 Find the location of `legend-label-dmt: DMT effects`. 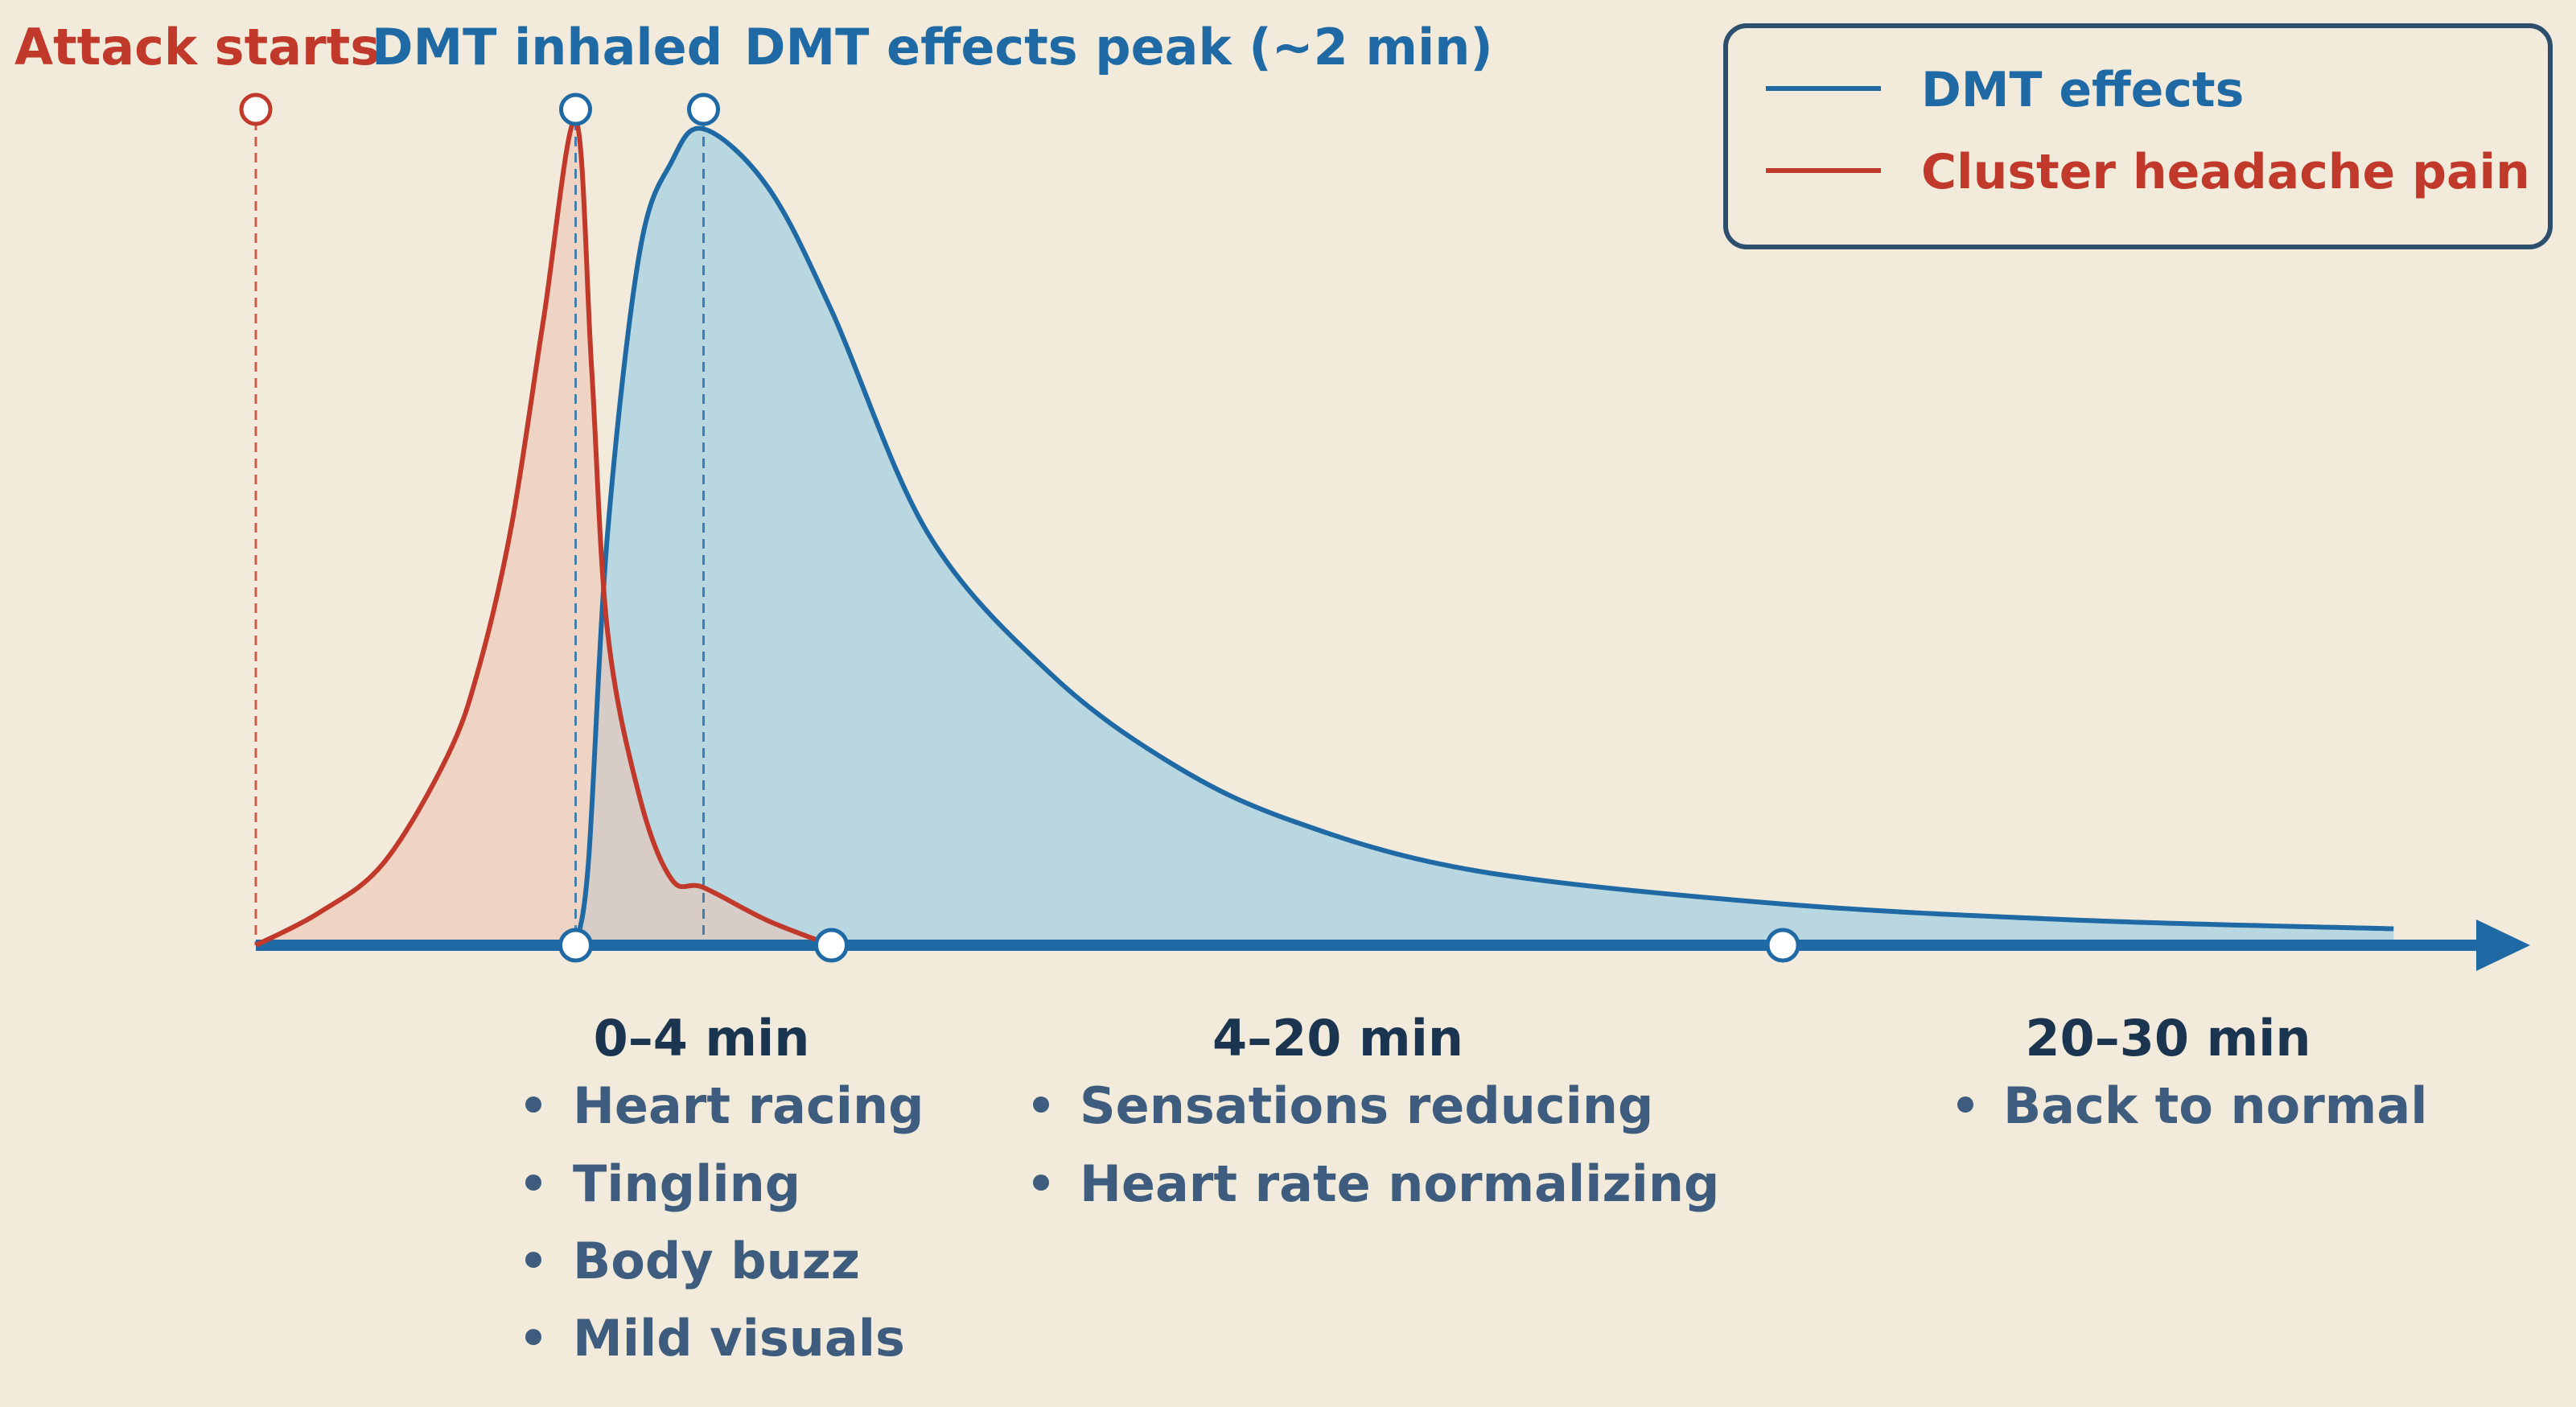

legend-label-dmt: DMT effects is located at coordinates (2082, 90).